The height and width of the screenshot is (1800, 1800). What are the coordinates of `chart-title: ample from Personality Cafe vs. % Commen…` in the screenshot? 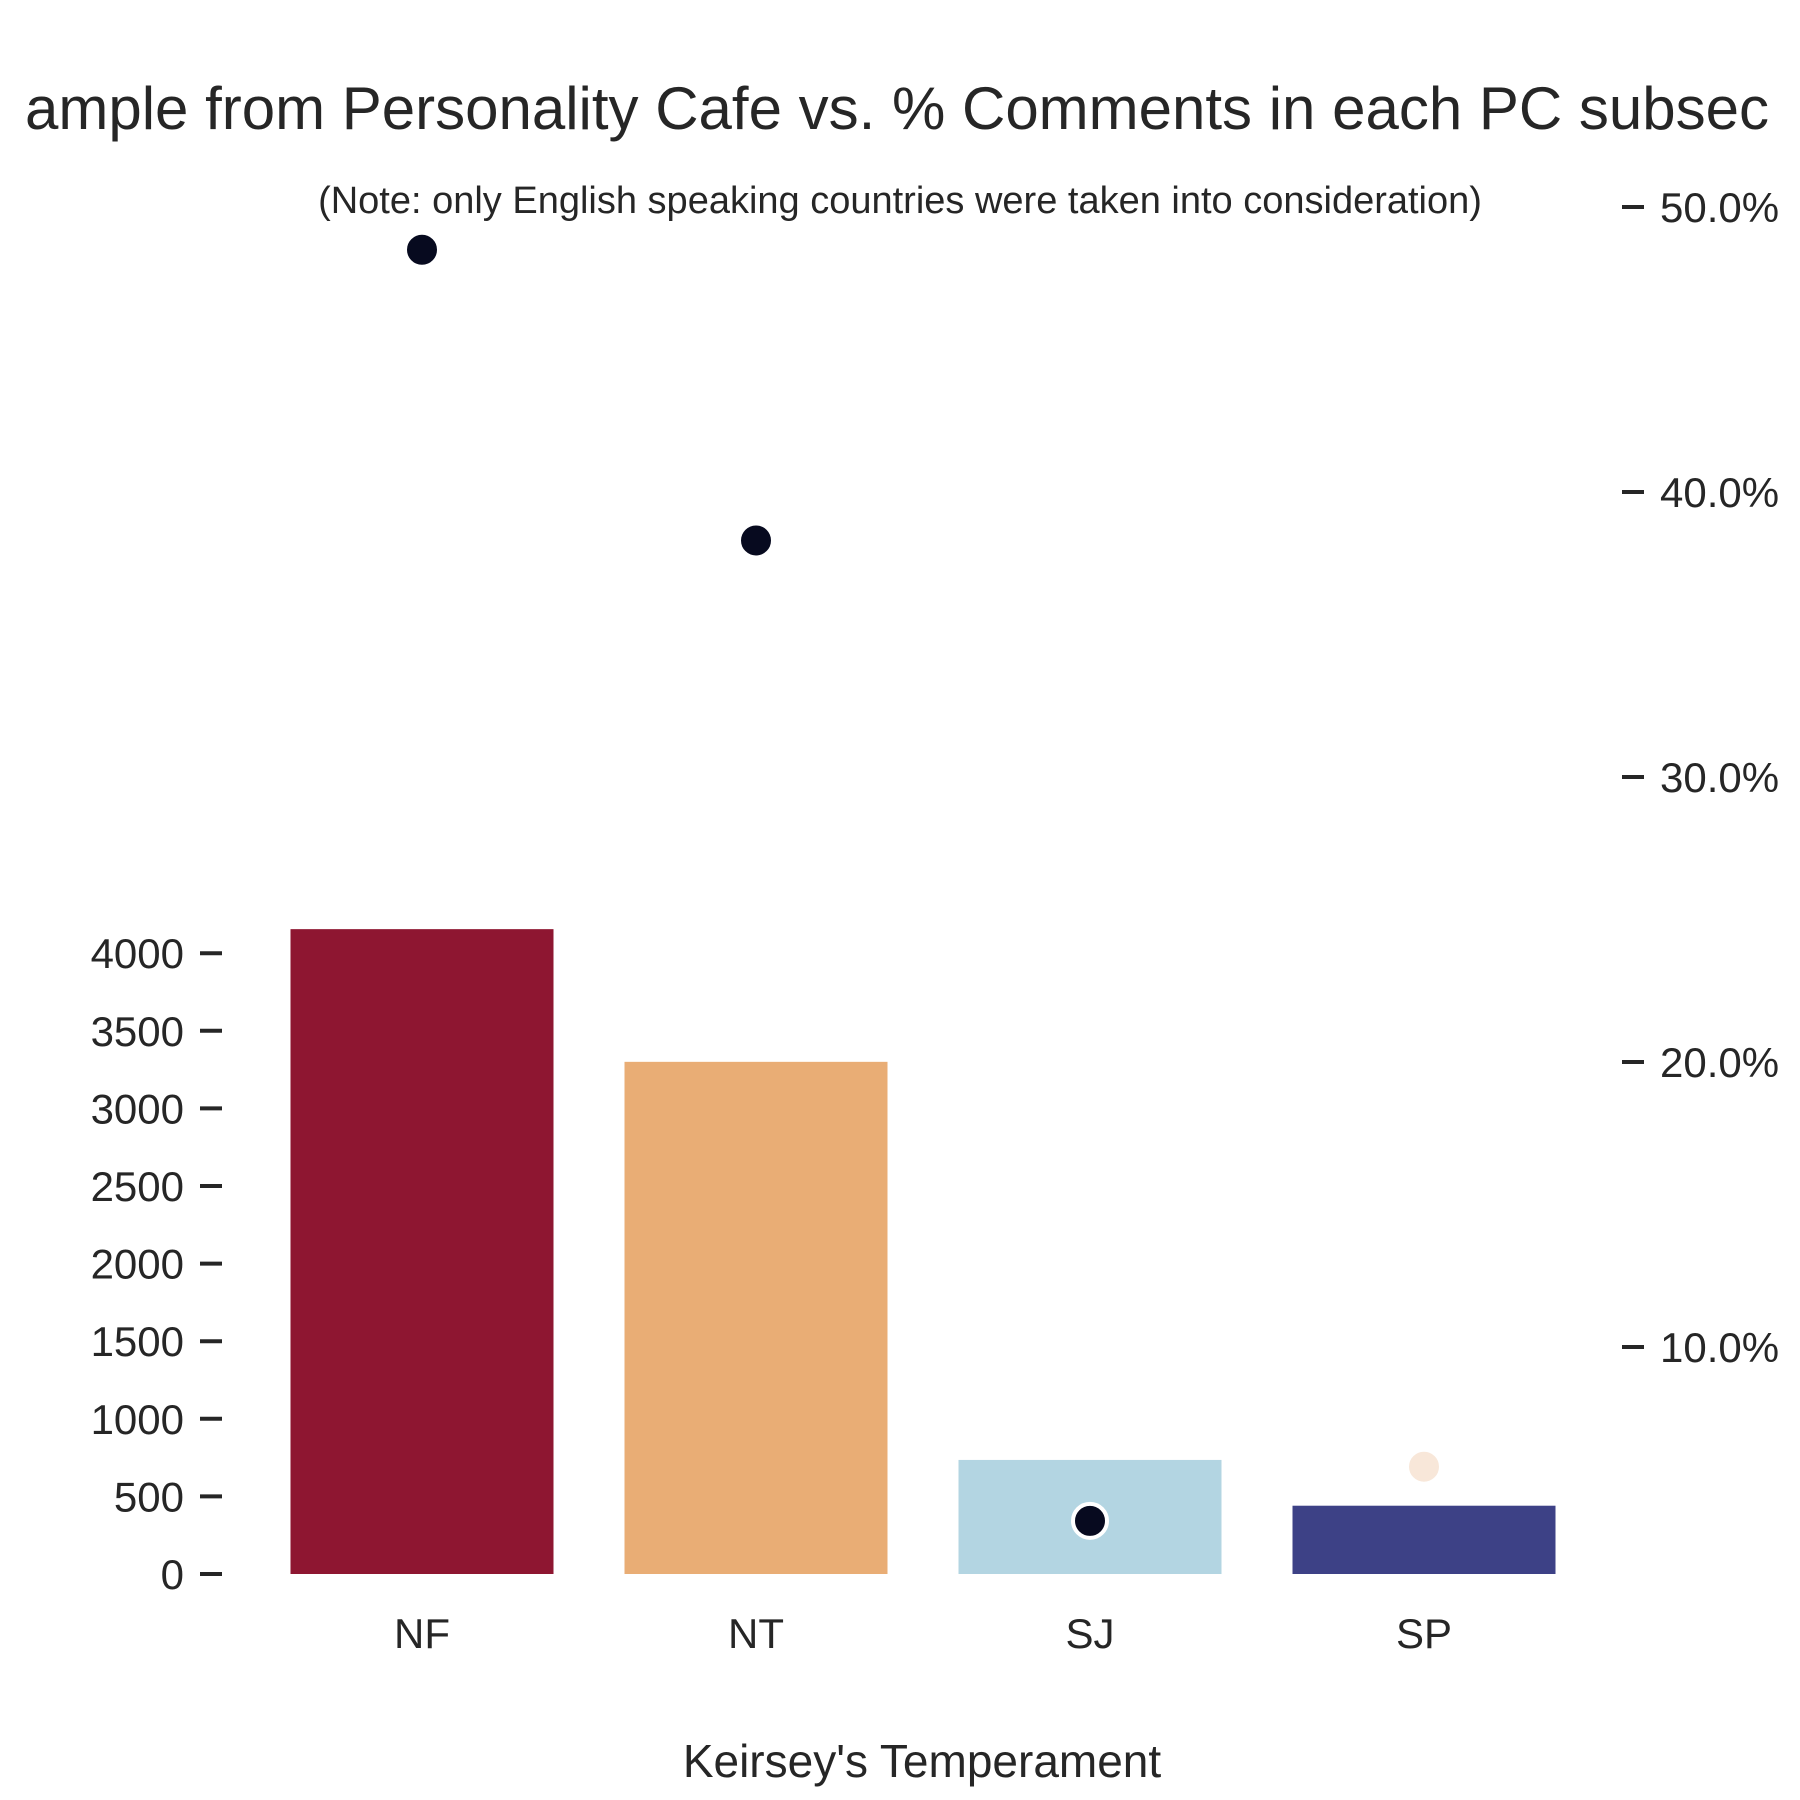 It's located at (897, 108).